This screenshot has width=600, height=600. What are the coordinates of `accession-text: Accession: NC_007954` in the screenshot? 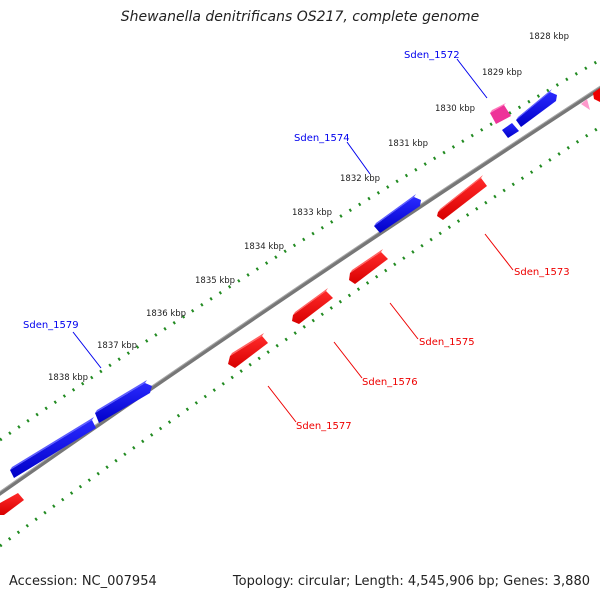 It's located at (83, 581).